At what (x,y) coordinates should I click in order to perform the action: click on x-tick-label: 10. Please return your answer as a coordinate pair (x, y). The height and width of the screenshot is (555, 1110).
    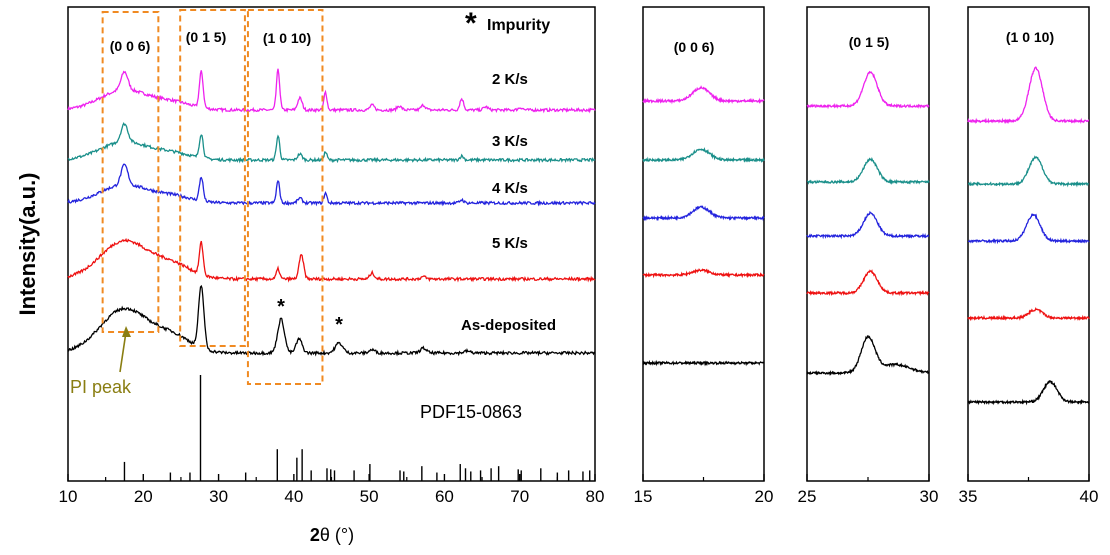
    Looking at the image, I should click on (68, 496).